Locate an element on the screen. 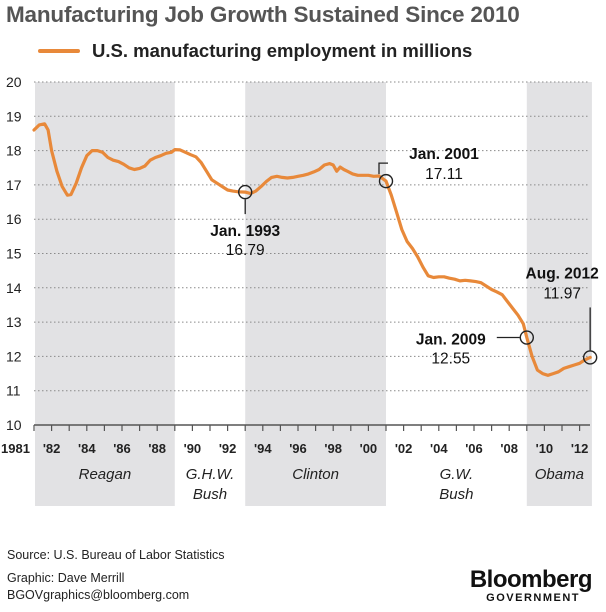 The width and height of the screenshot is (606, 612). presidency-label: Clinton is located at coordinates (315, 474).